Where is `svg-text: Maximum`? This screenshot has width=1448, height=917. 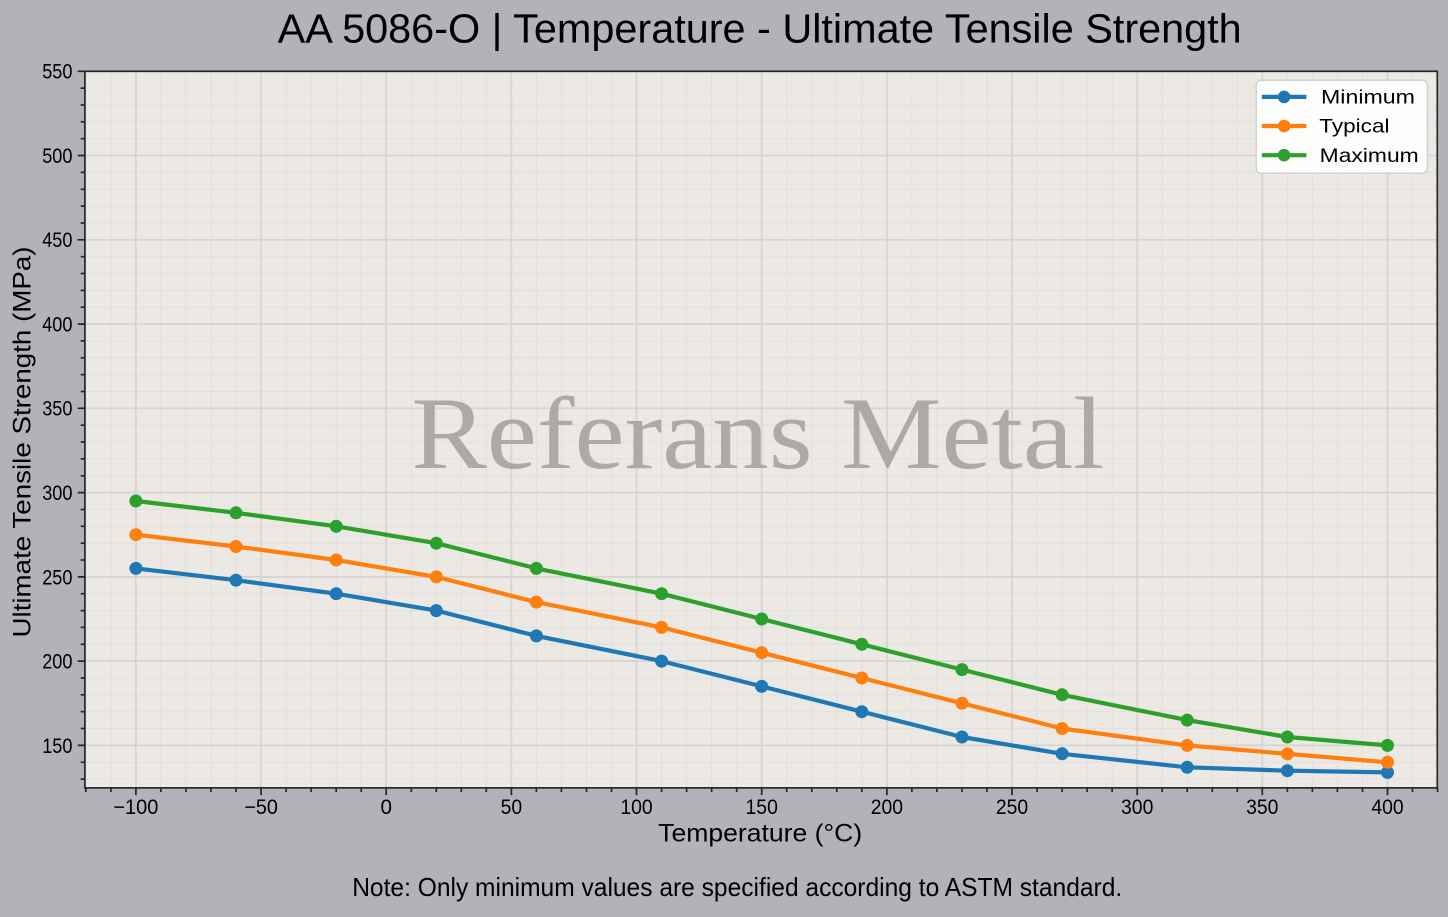 svg-text: Maximum is located at coordinates (1369, 156).